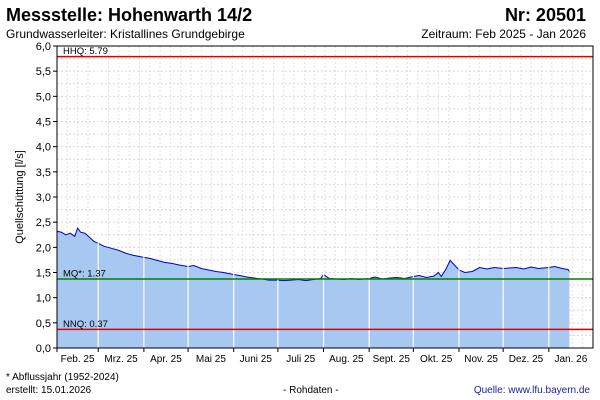  I want to click on raw-data-note: - Rohdaten -, so click(311, 390).